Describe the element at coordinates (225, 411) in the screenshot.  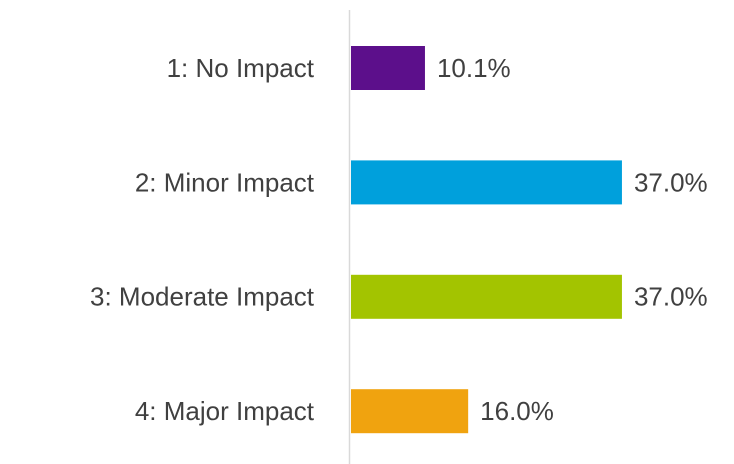
I see `category-label: 4: Major Impact` at that location.